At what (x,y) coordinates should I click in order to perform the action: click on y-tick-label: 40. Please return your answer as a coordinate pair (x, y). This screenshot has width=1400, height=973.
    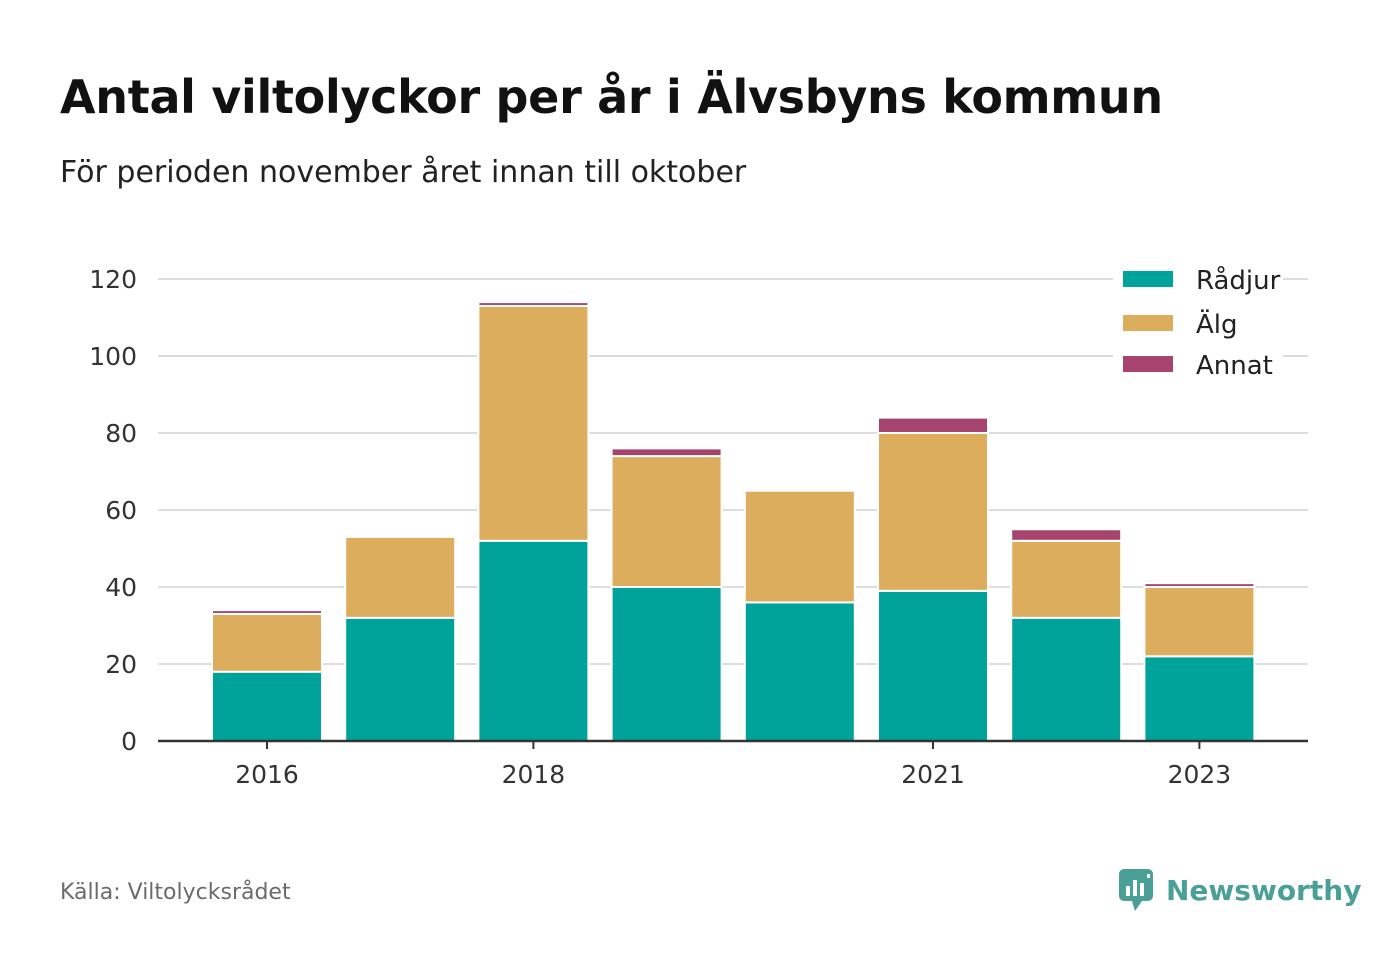
    Looking at the image, I should click on (121, 587).